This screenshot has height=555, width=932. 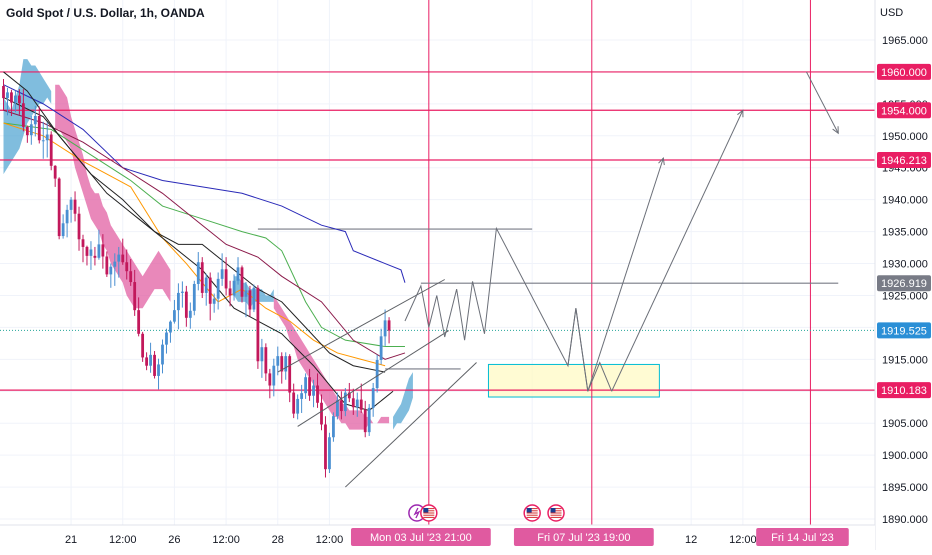 What do you see at coordinates (892, 13) in the screenshot?
I see `currency-label: USD` at bounding box center [892, 13].